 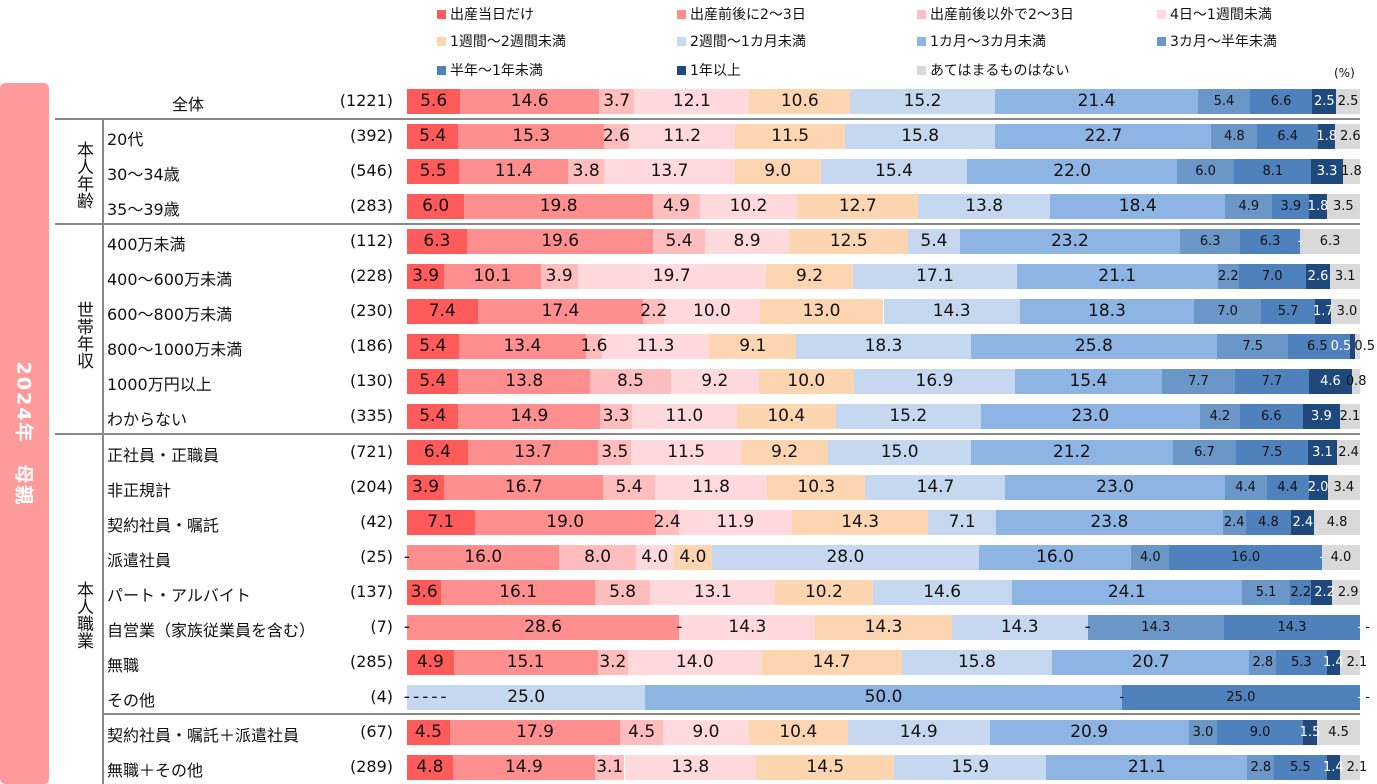 I want to click on data-label: 10.4, so click(x=798, y=731).